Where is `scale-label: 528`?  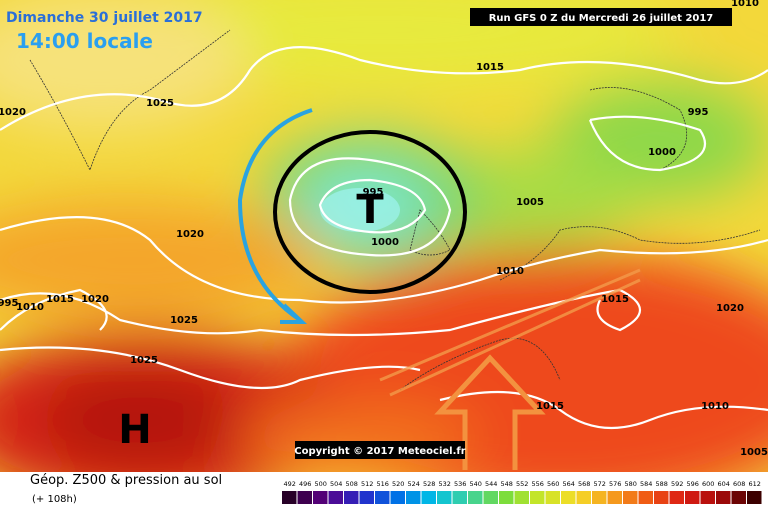 scale-label: 528 is located at coordinates (429, 484).